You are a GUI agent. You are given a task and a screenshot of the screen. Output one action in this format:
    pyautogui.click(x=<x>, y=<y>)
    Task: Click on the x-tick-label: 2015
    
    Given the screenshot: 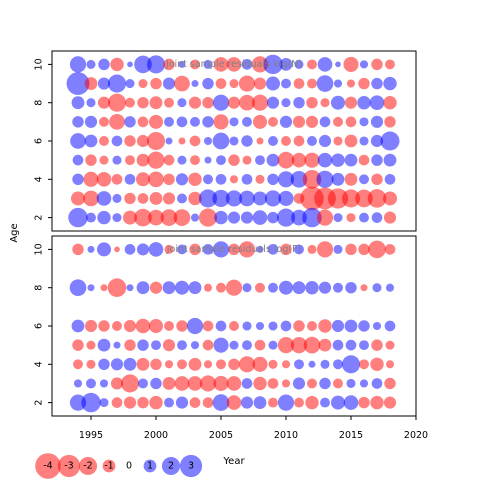 What is the action you would take?
    pyautogui.click(x=351, y=435)
    